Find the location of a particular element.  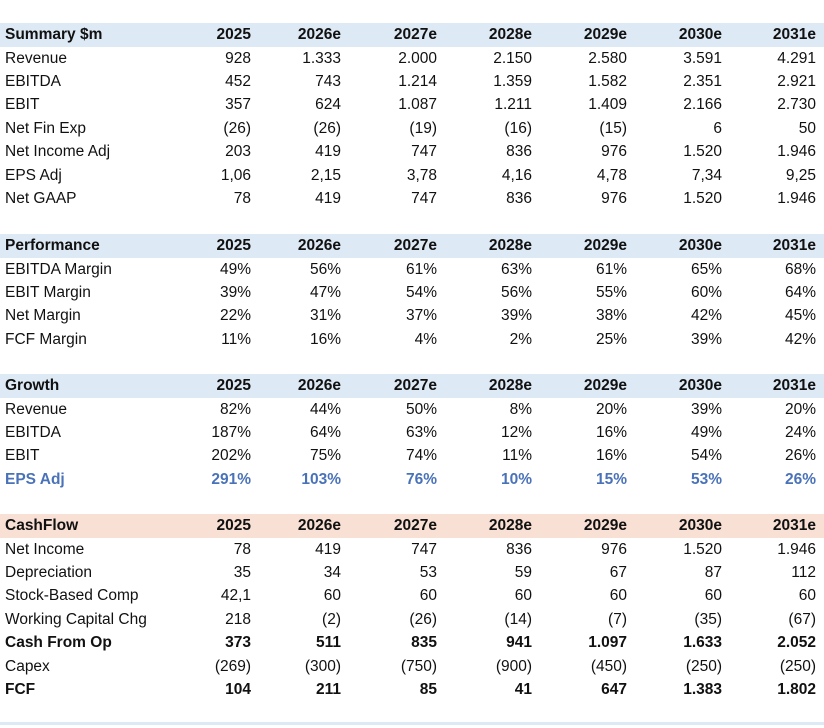

row-value: 25% is located at coordinates (611, 339).